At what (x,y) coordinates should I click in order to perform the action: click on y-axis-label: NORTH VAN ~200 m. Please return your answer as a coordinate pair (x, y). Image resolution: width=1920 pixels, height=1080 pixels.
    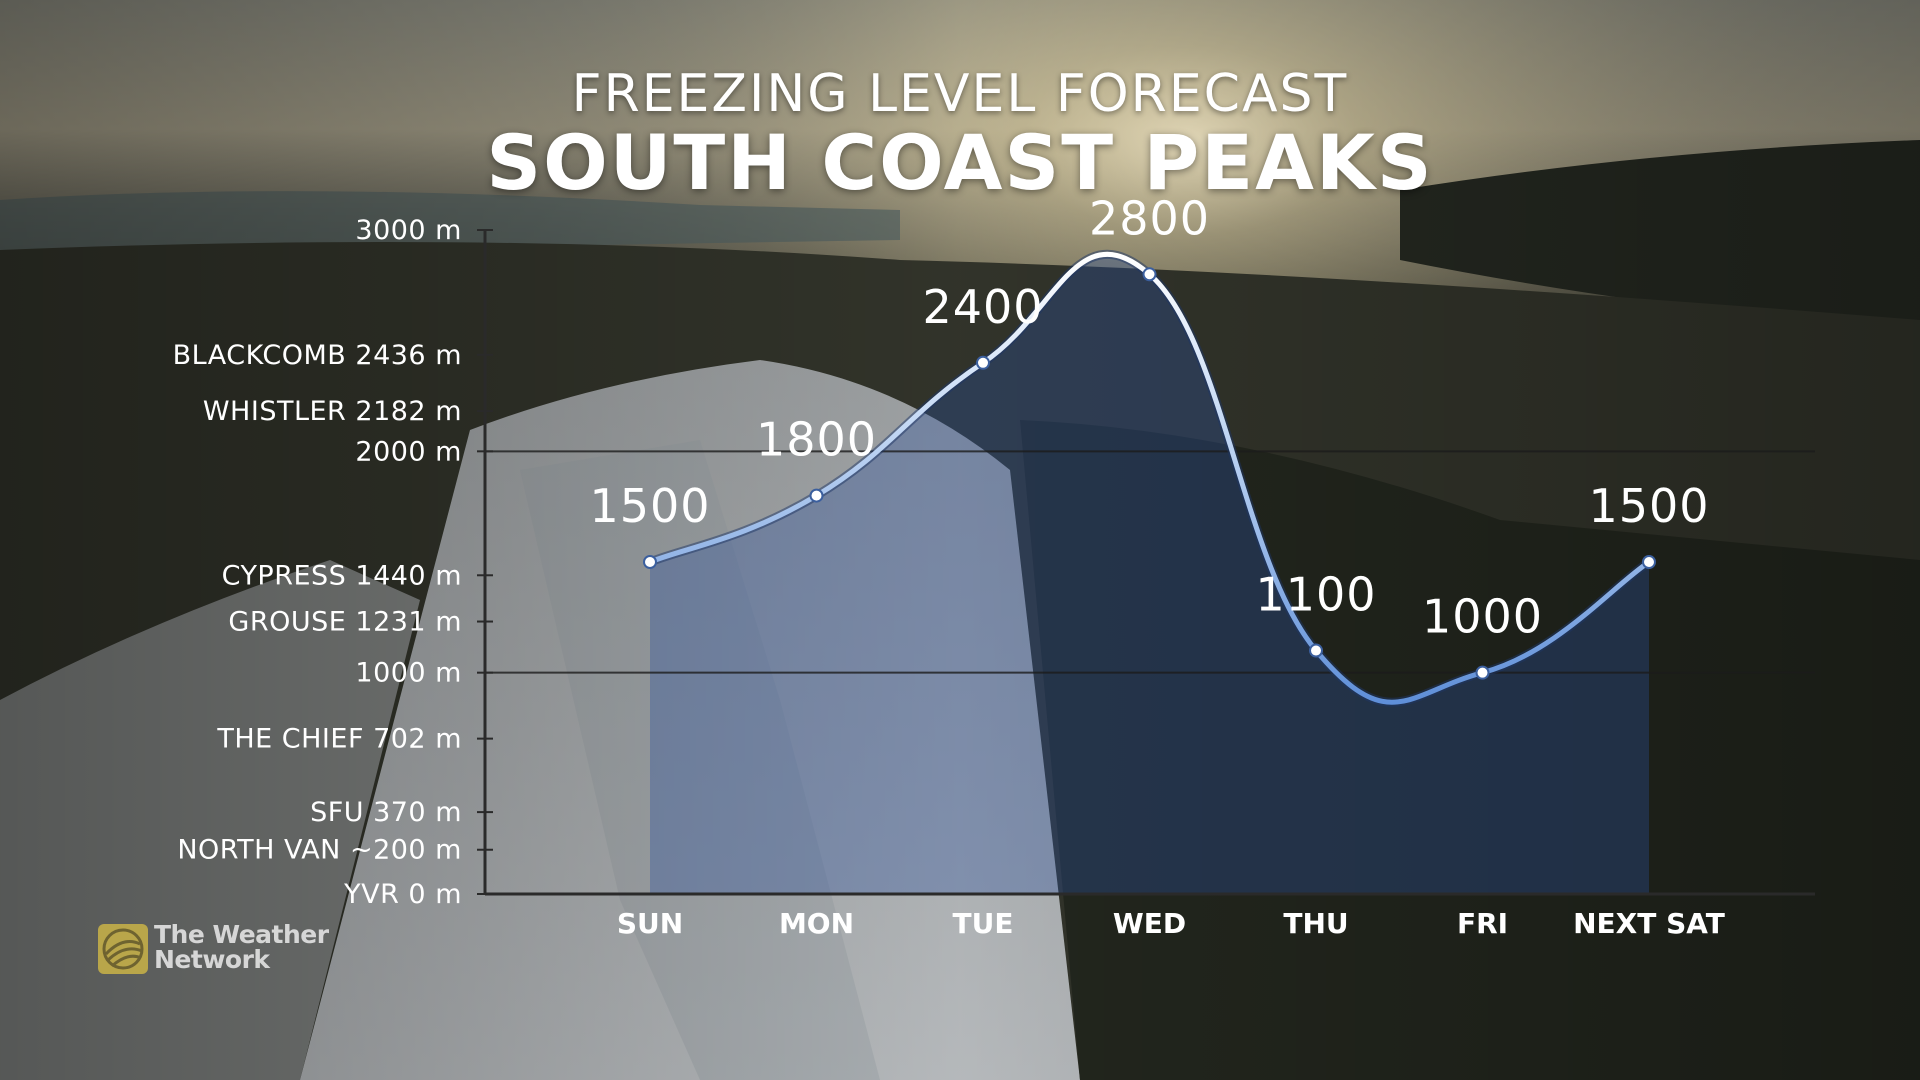
    Looking at the image, I should click on (319, 850).